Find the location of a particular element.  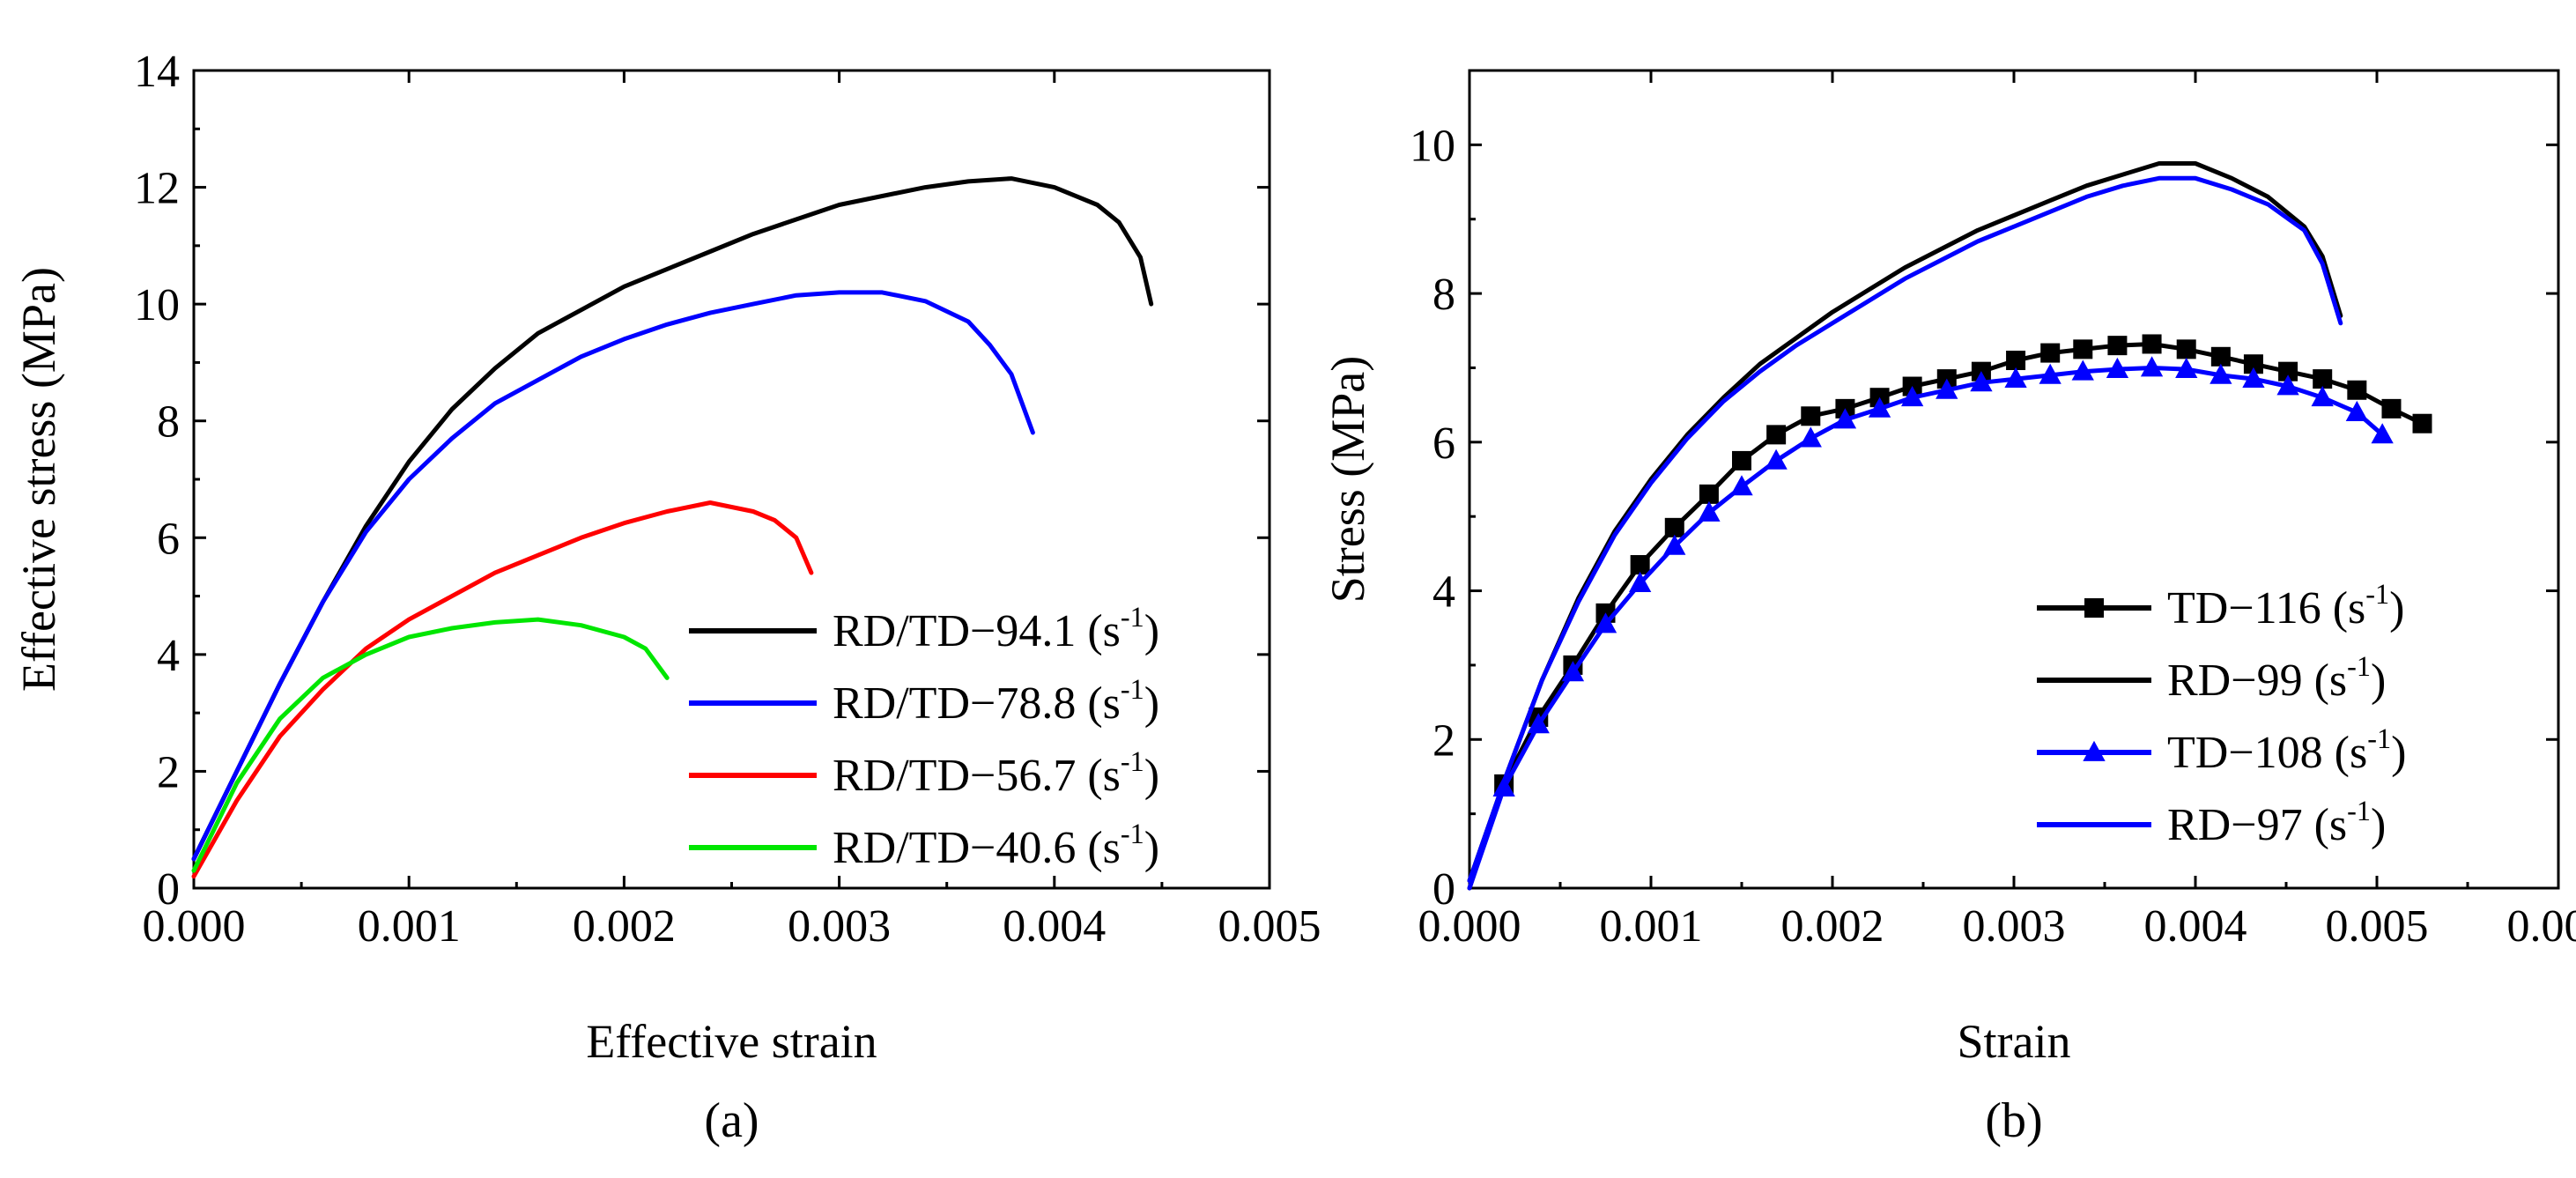

panel-label: (a) is located at coordinates (732, 1120).